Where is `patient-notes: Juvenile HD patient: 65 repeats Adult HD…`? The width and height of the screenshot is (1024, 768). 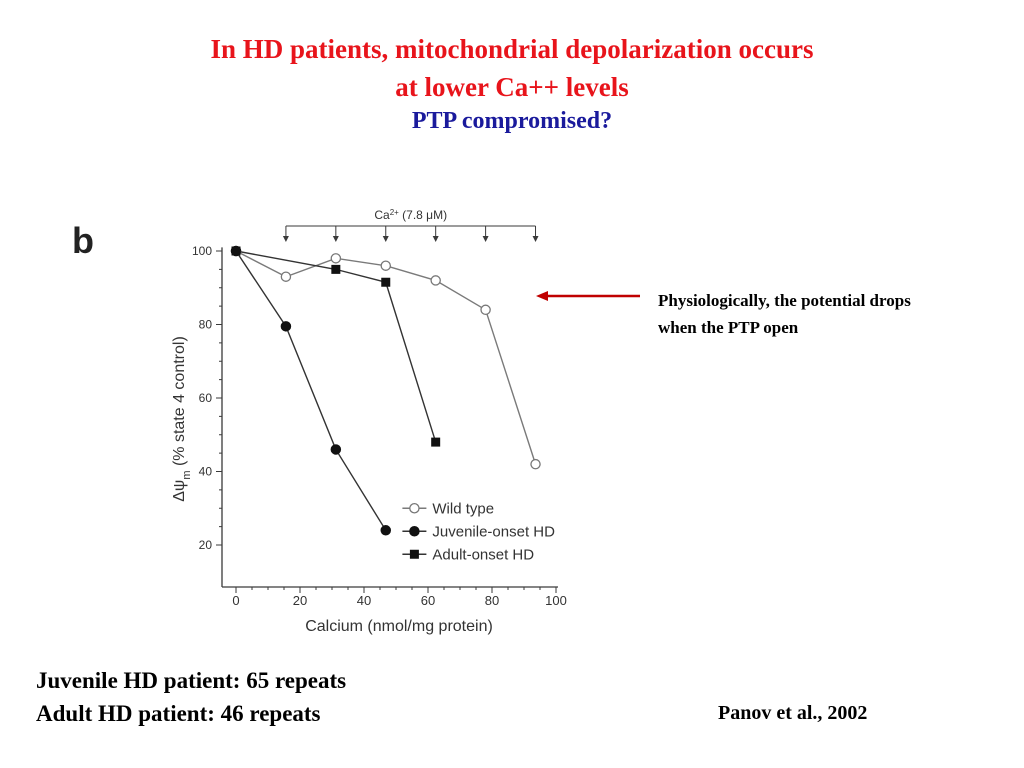
patient-notes: Juvenile HD patient: 65 repeats Adult HD… is located at coordinates (191, 697).